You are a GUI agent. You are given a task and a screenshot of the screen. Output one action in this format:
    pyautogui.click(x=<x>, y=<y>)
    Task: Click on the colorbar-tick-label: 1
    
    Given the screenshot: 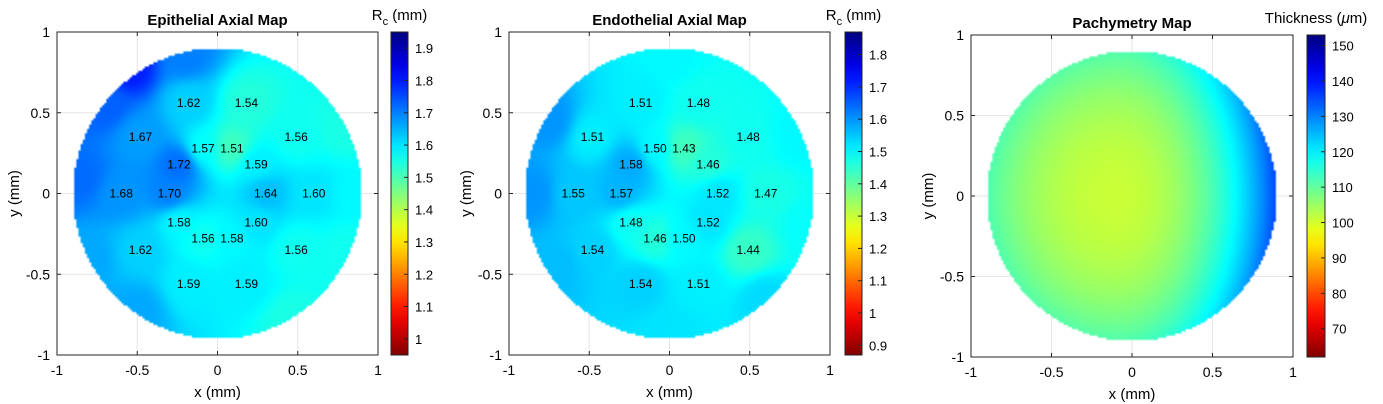 What is the action you would take?
    pyautogui.click(x=418, y=339)
    